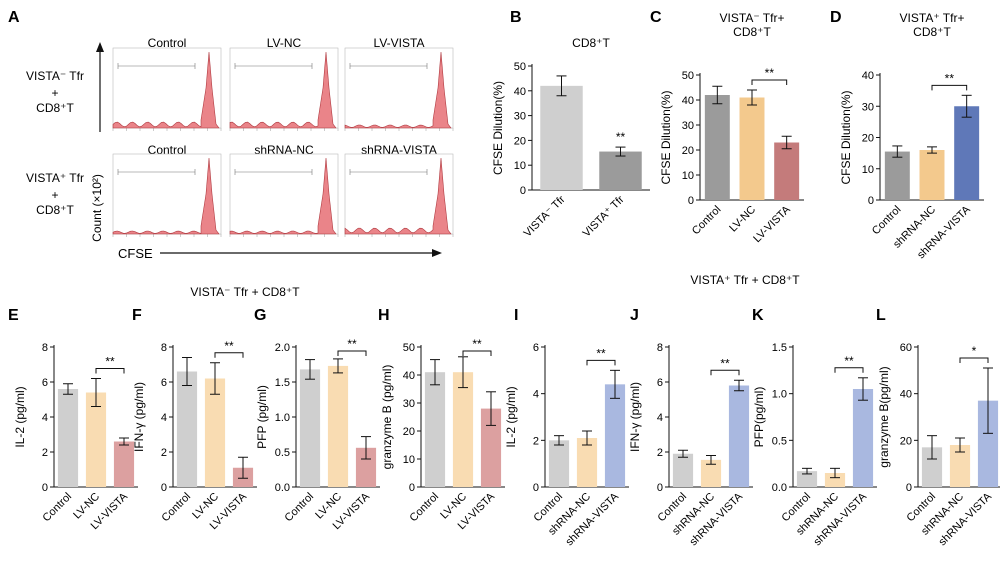 The image size is (1000, 566). What do you see at coordinates (137, 315) in the screenshot?
I see `panel-letter-f: F` at bounding box center [137, 315].